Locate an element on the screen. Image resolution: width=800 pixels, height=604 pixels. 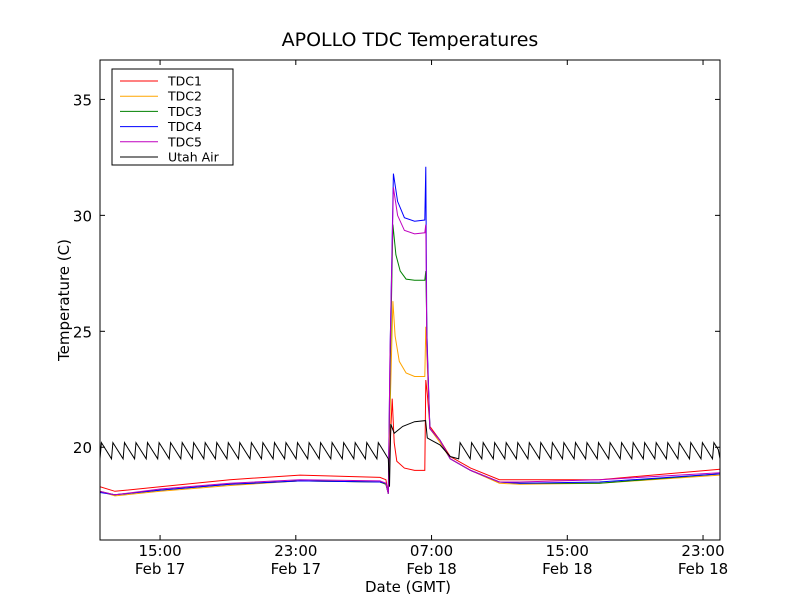
legend-label: TDC3 is located at coordinates (184, 111).